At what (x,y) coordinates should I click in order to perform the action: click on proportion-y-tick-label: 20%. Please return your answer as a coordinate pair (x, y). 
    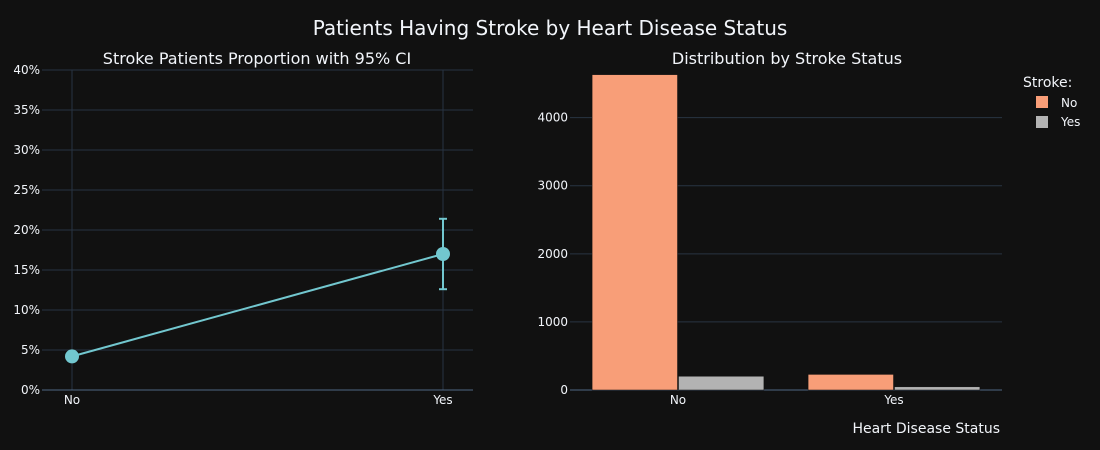
    Looking at the image, I should click on (26, 230).